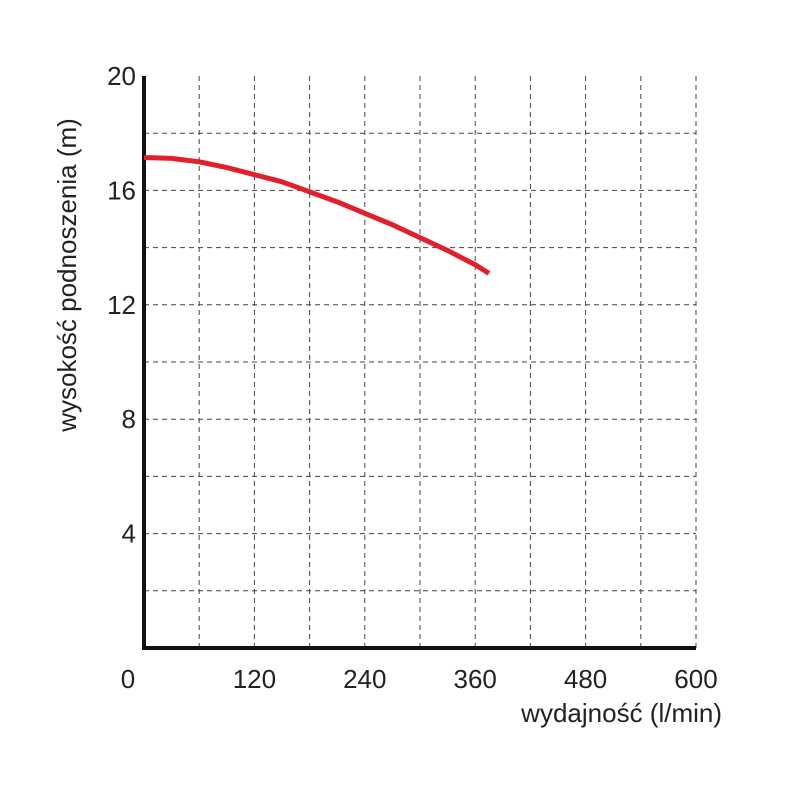 The width and height of the screenshot is (800, 800). What do you see at coordinates (129, 419) in the screenshot?
I see `y-tick-label-1: 8` at bounding box center [129, 419].